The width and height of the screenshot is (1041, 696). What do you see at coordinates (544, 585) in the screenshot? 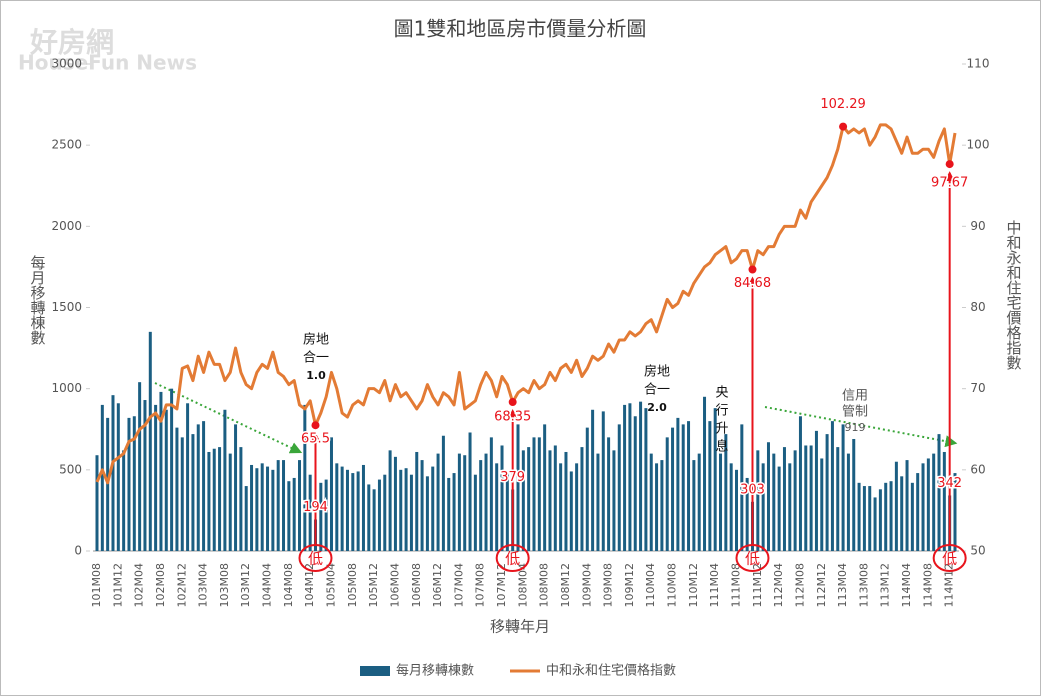
I see `x-tick-label: 108M08` at bounding box center [544, 585].